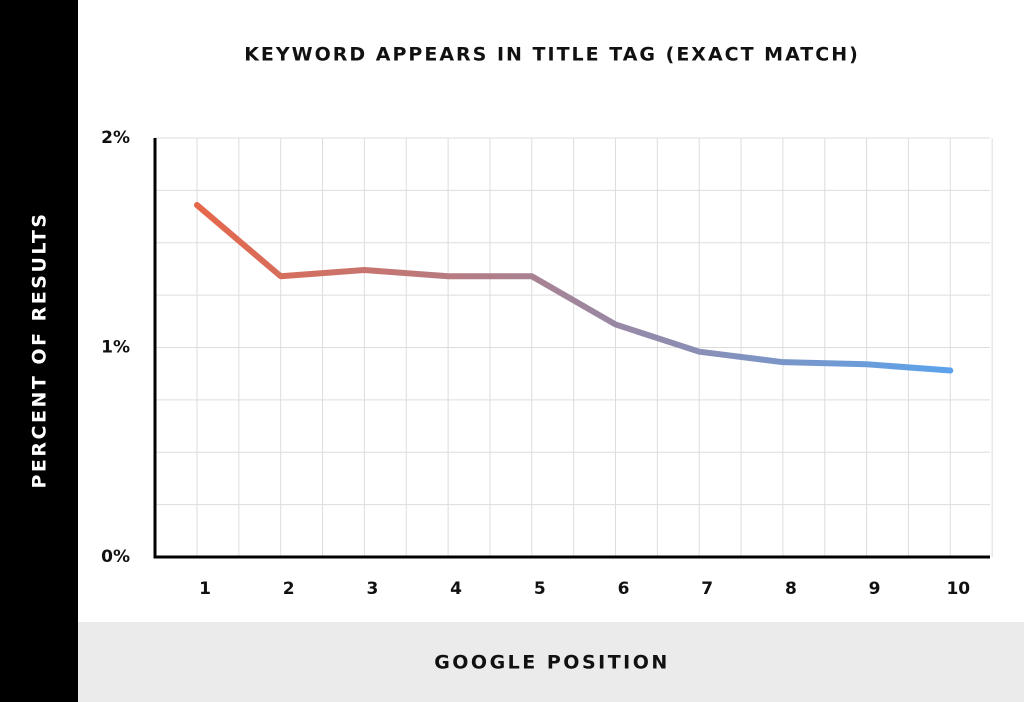 This screenshot has width=1024, height=702. What do you see at coordinates (205, 589) in the screenshot?
I see `x-tick-label: 1` at bounding box center [205, 589].